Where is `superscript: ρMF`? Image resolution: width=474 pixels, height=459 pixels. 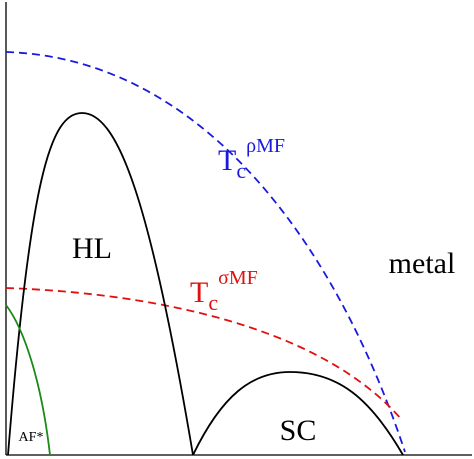
superscript: ρMF is located at coordinates (265, 146).